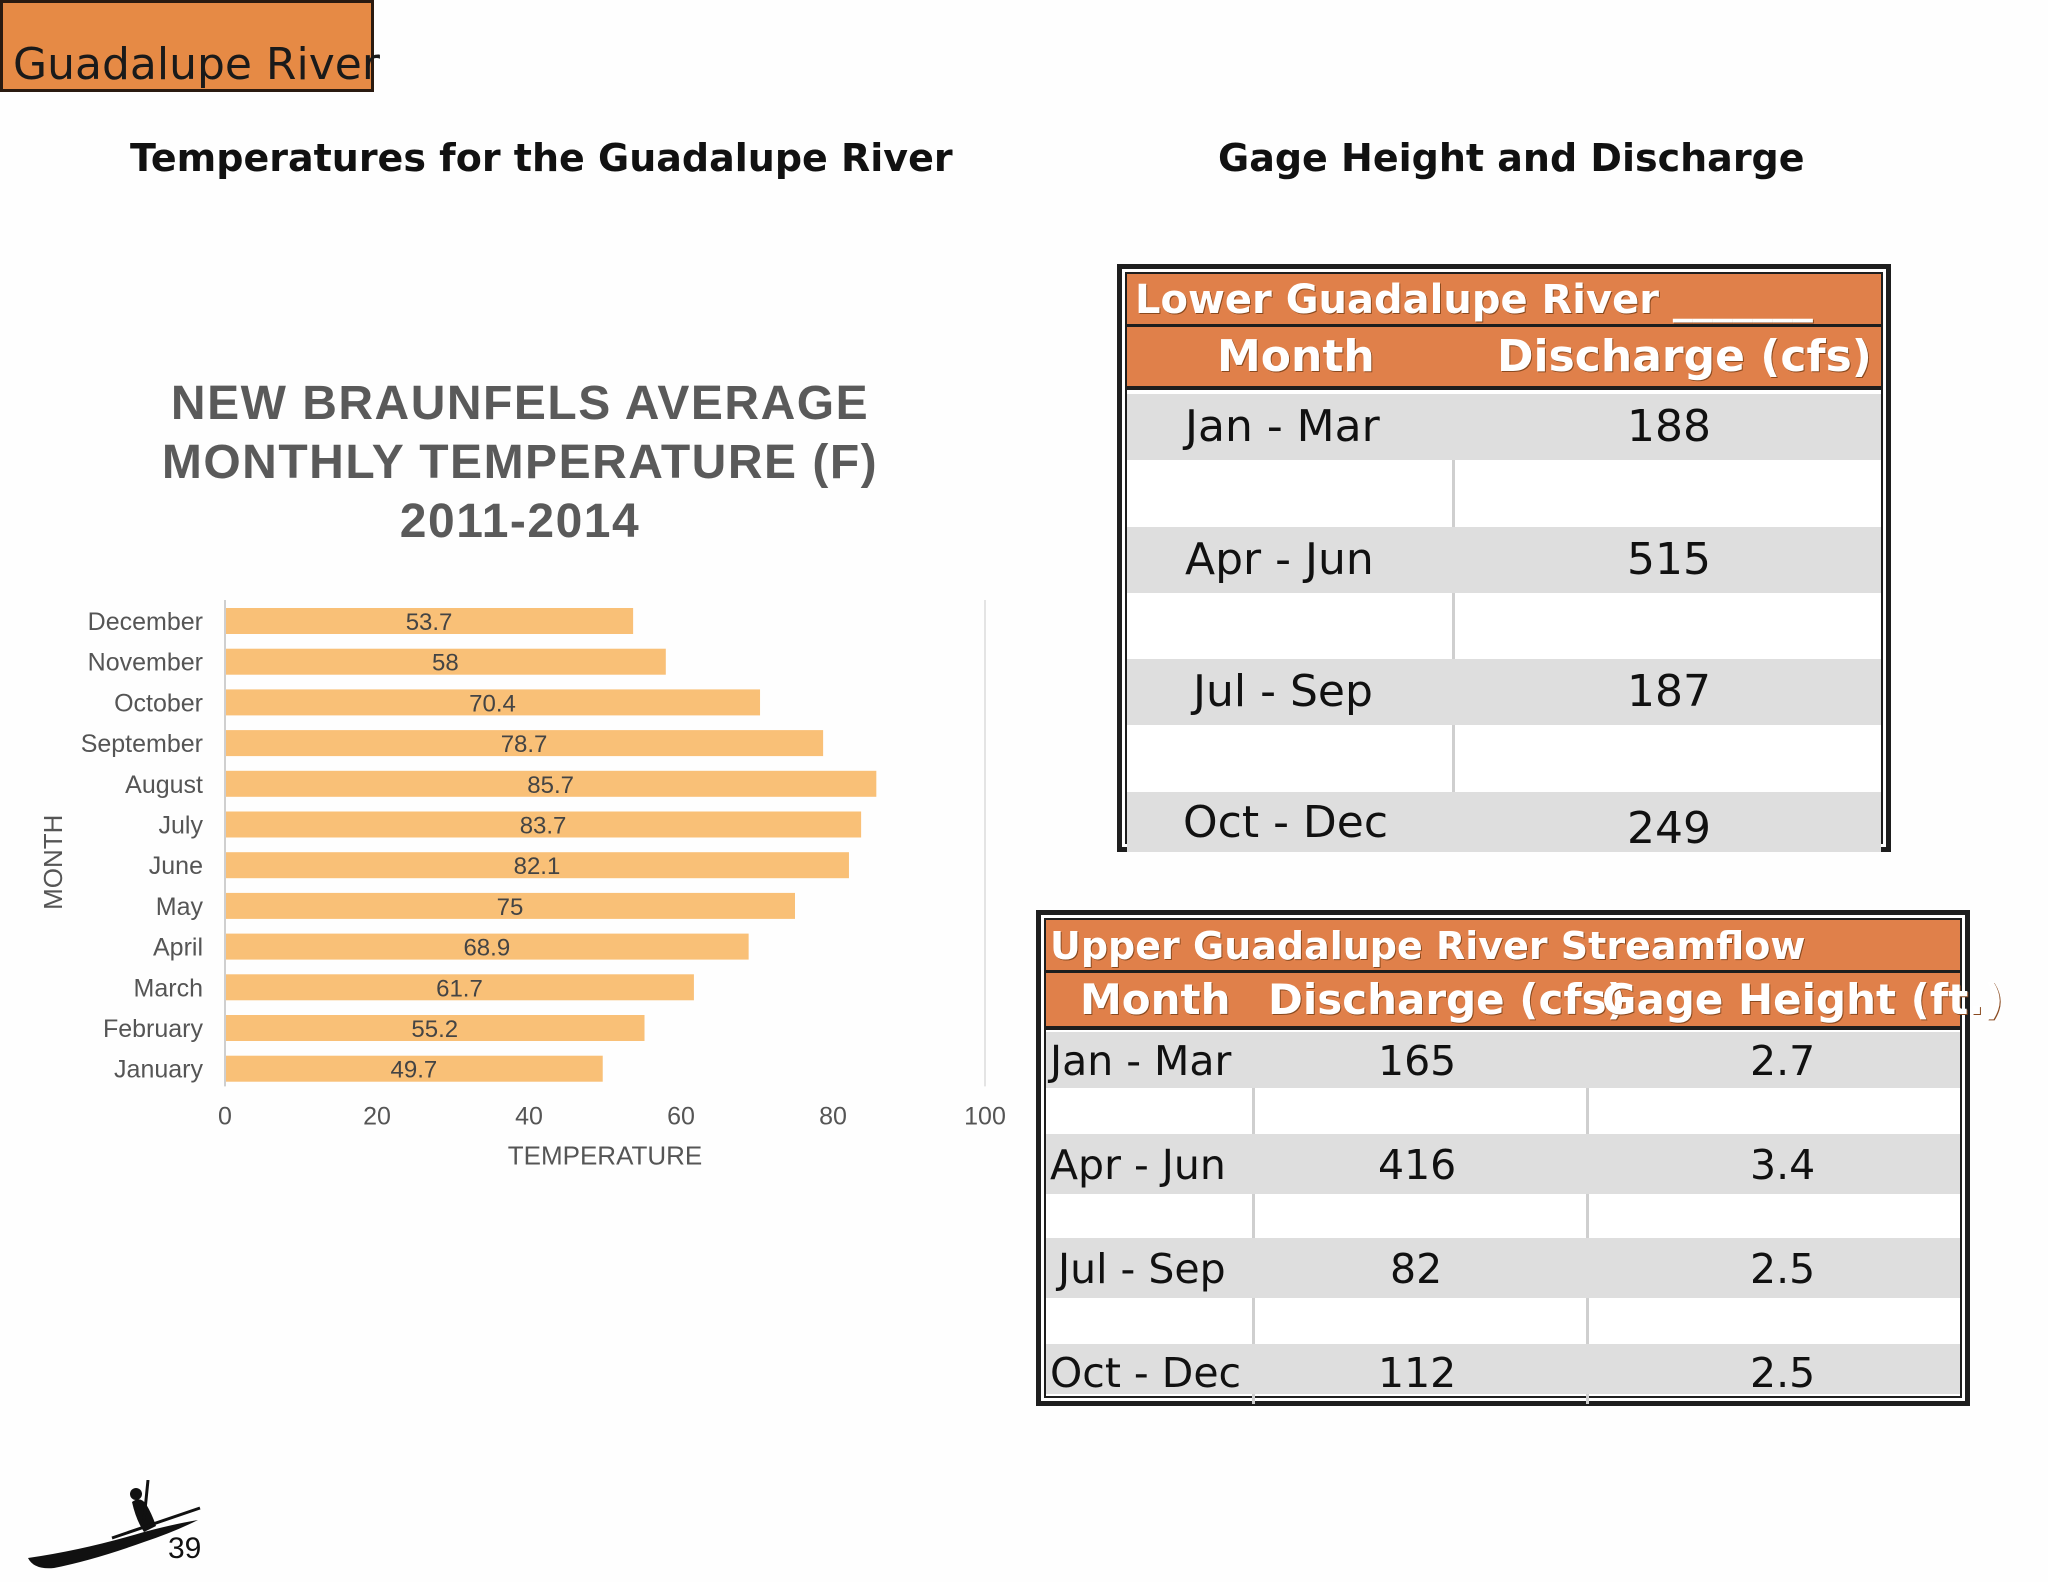  What do you see at coordinates (1669, 559) in the screenshot?
I see `cell-discharge: 515` at bounding box center [1669, 559].